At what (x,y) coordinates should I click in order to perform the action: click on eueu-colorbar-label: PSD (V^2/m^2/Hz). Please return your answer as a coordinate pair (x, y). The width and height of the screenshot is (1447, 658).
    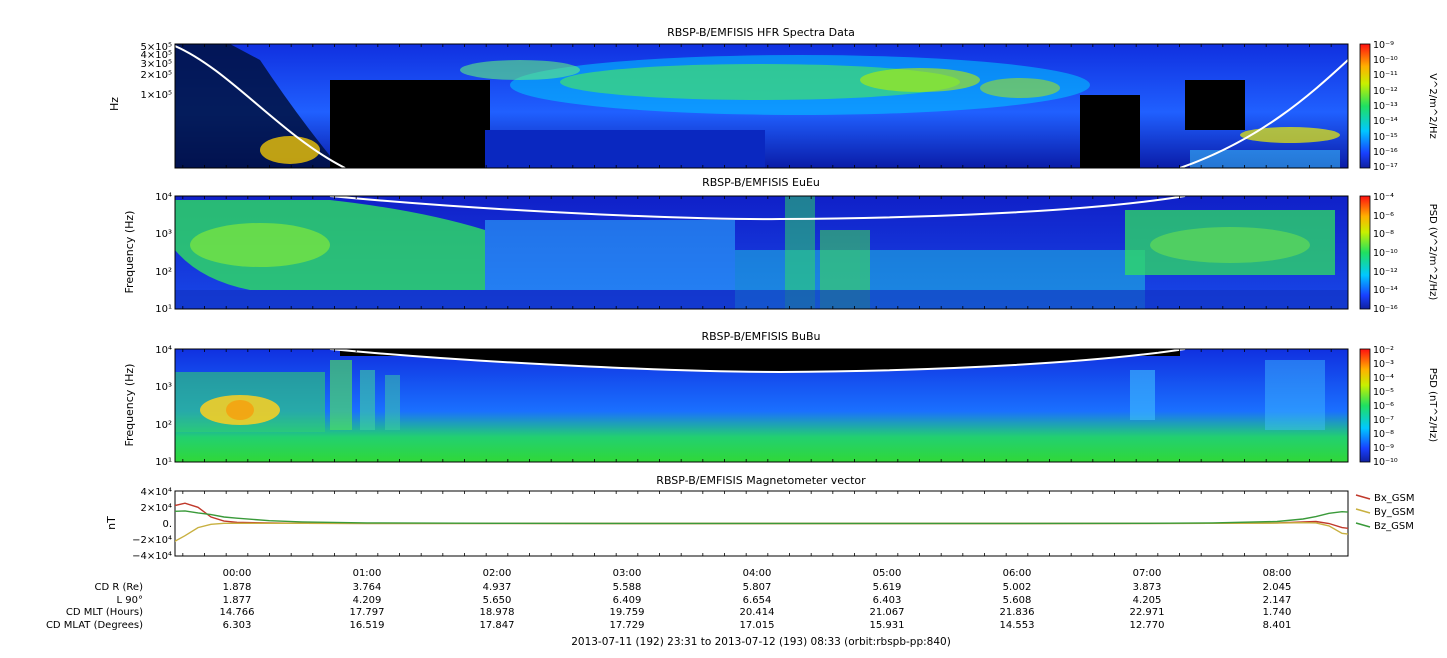
    Looking at the image, I should click on (1432, 252).